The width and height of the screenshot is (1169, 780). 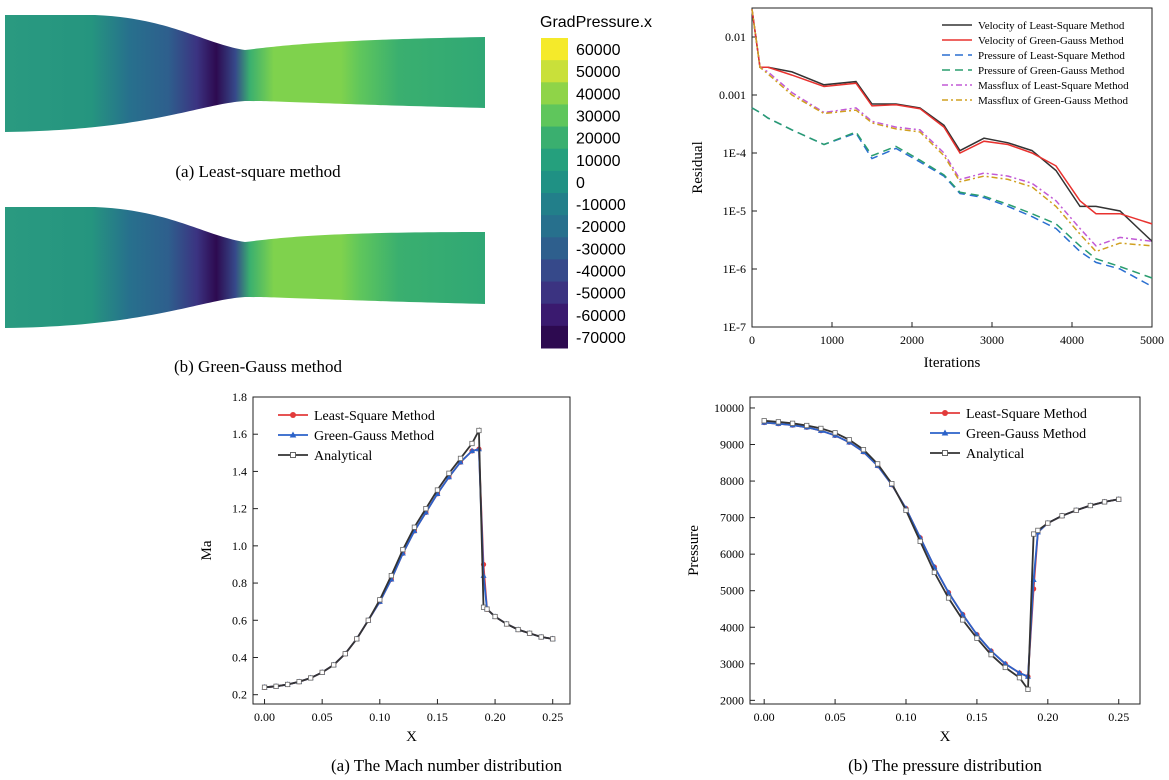 I want to click on nozzle-contour-a, so click(x=245, y=73).